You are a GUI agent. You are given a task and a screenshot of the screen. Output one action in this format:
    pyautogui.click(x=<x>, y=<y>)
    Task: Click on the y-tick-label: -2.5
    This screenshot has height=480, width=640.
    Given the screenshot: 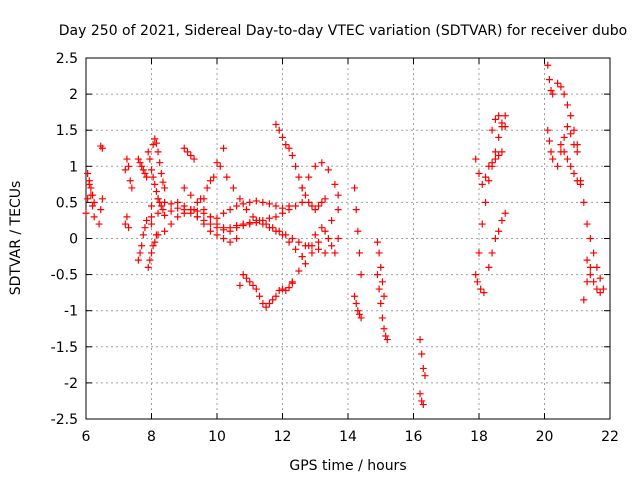 What is the action you would take?
    pyautogui.click(x=64, y=420)
    